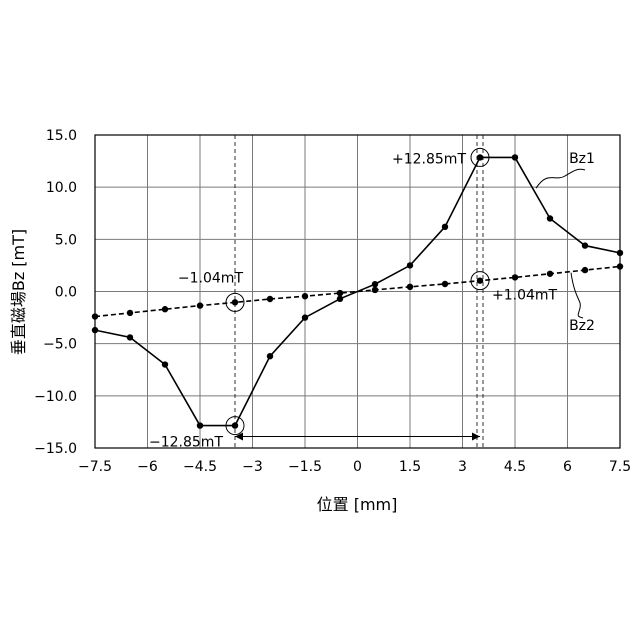 This screenshot has height=640, width=640. What do you see at coordinates (61, 136) in the screenshot?
I see `y-tick-label: 15.0` at bounding box center [61, 136].